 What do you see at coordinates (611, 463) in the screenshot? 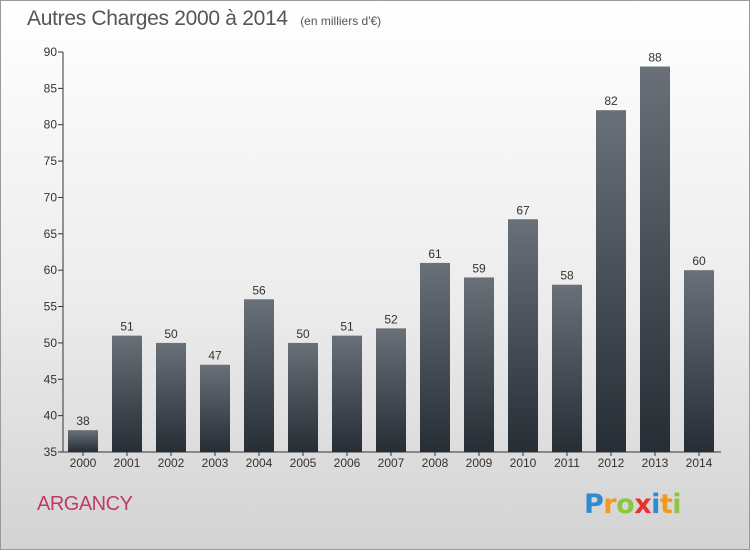
I see `x-tick-label: 2012` at bounding box center [611, 463].